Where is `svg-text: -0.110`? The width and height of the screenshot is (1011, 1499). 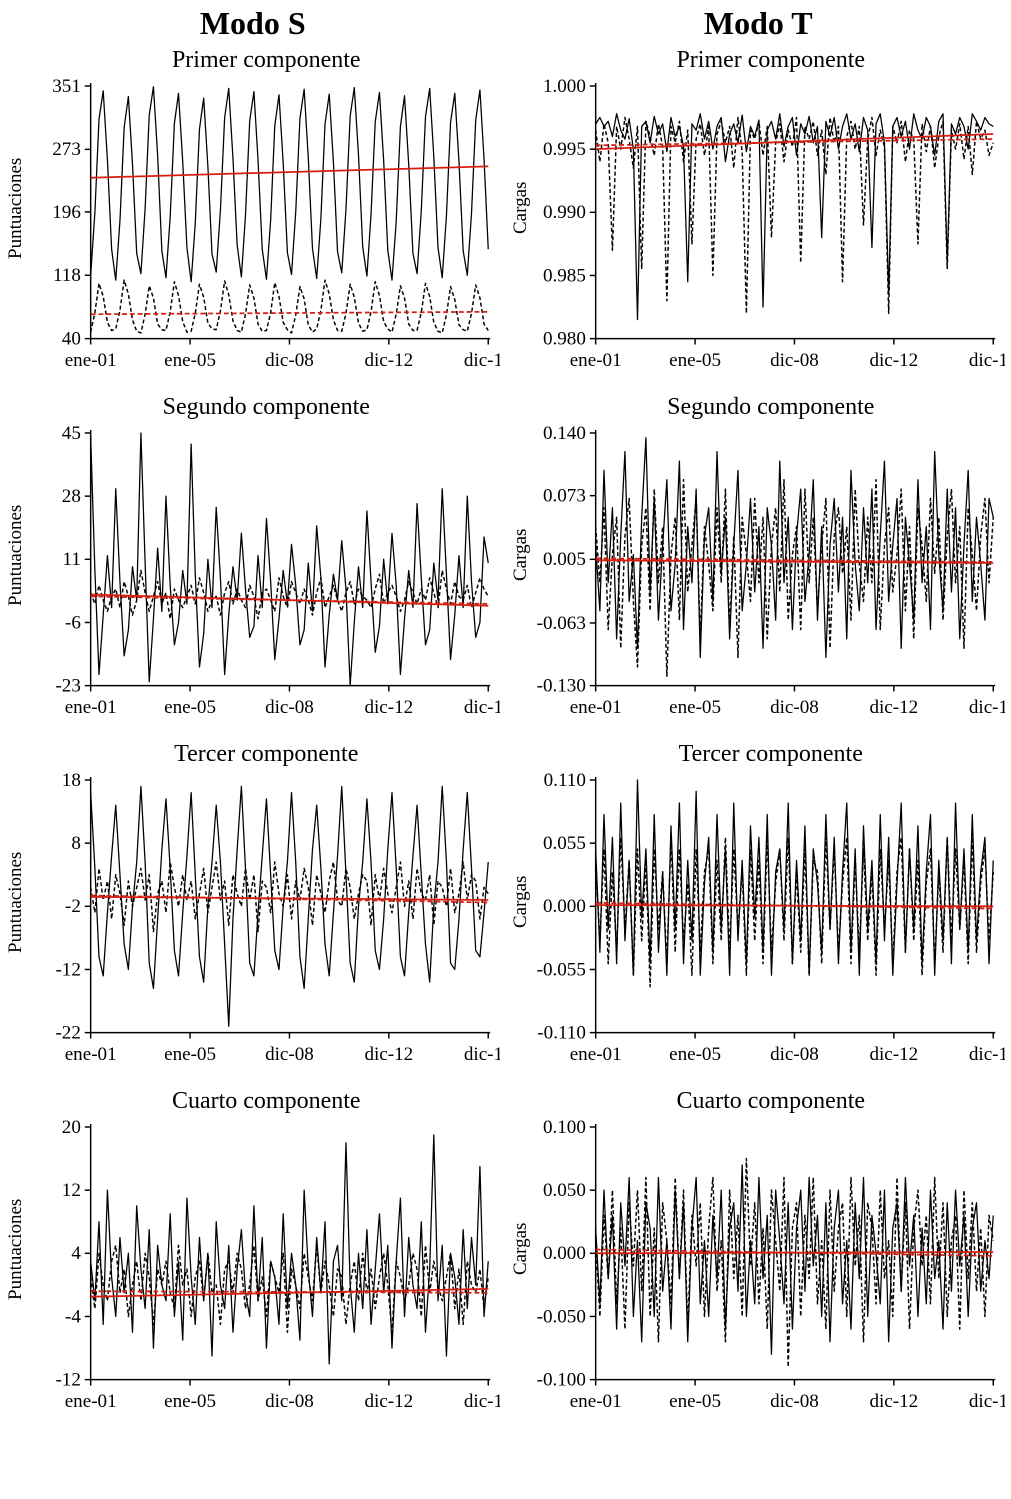 svg-text: -0.110 is located at coordinates (561, 1033).